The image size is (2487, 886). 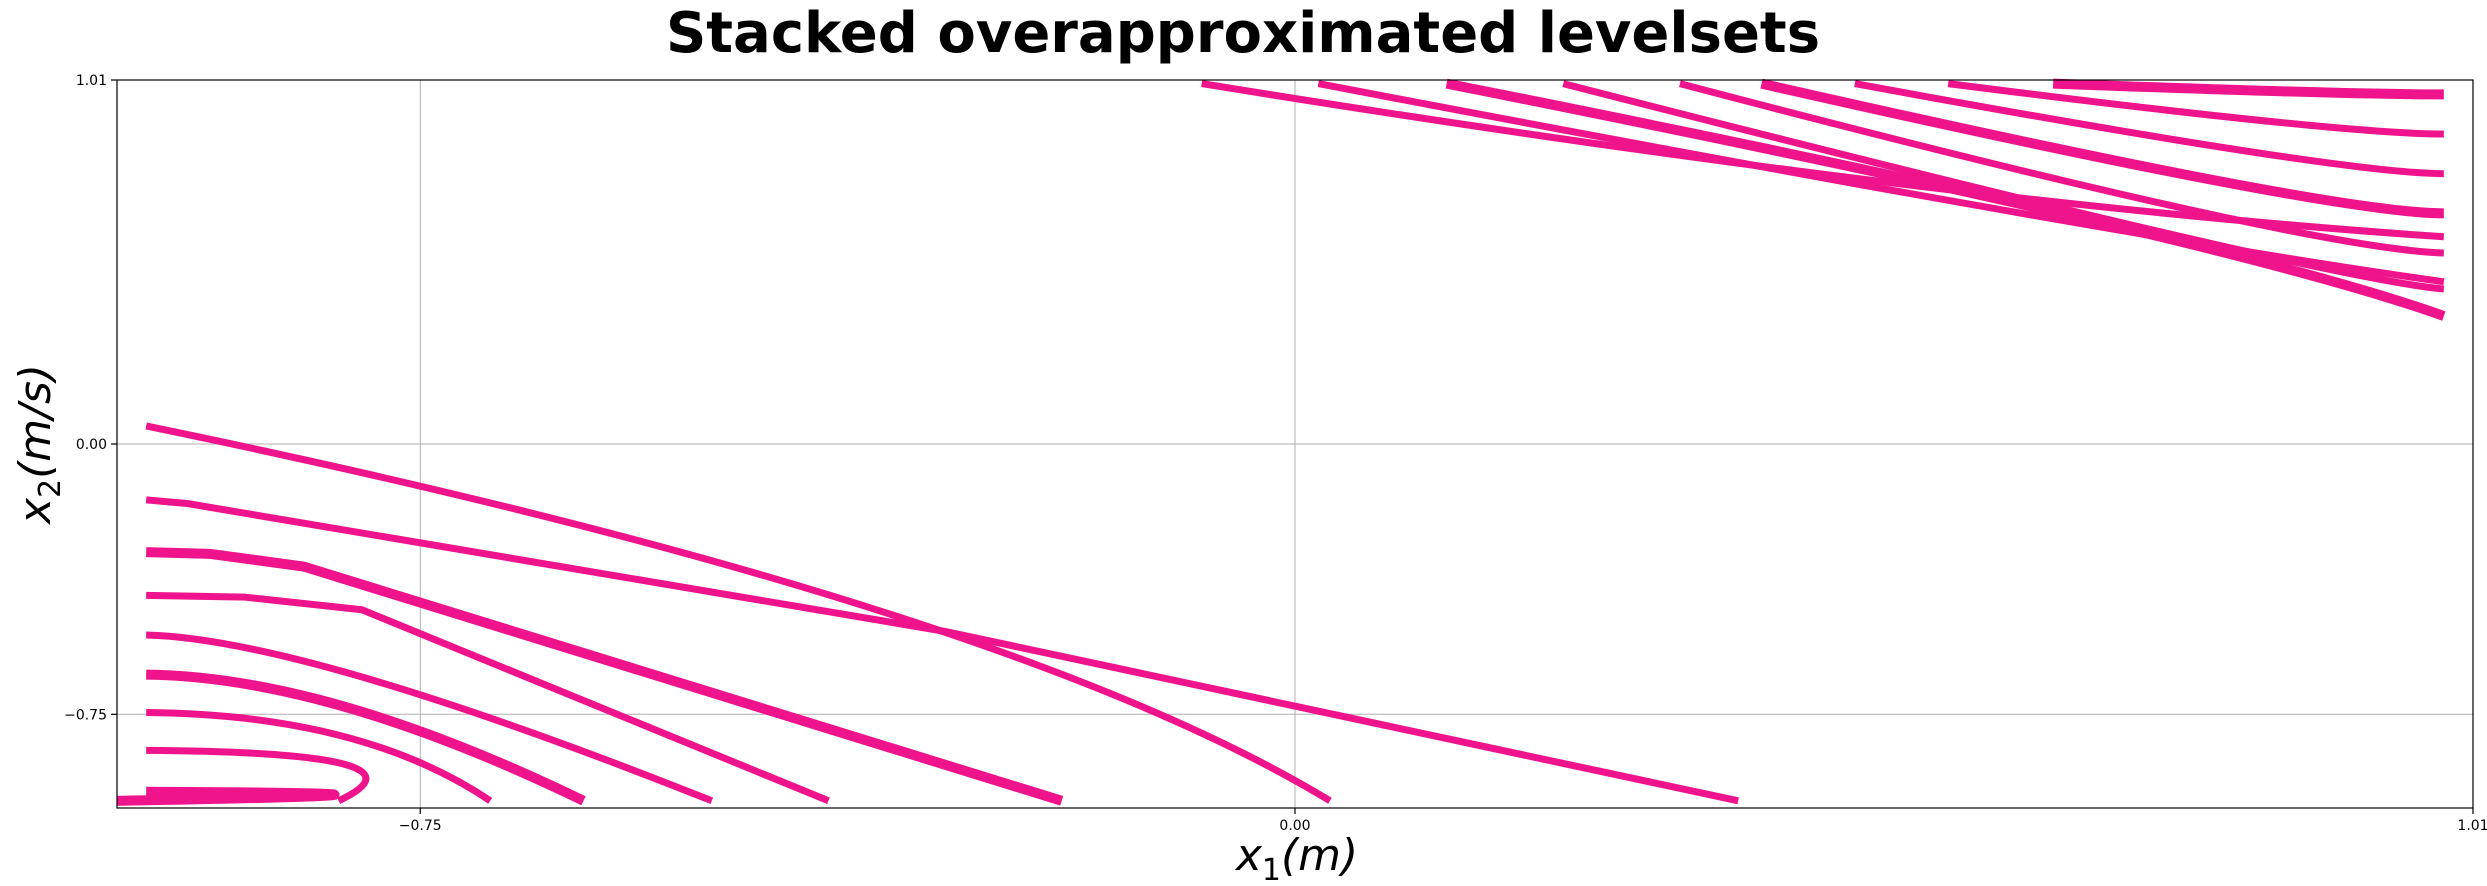 I want to click on x-axis-label: x1(m), so click(x=1296, y=858).